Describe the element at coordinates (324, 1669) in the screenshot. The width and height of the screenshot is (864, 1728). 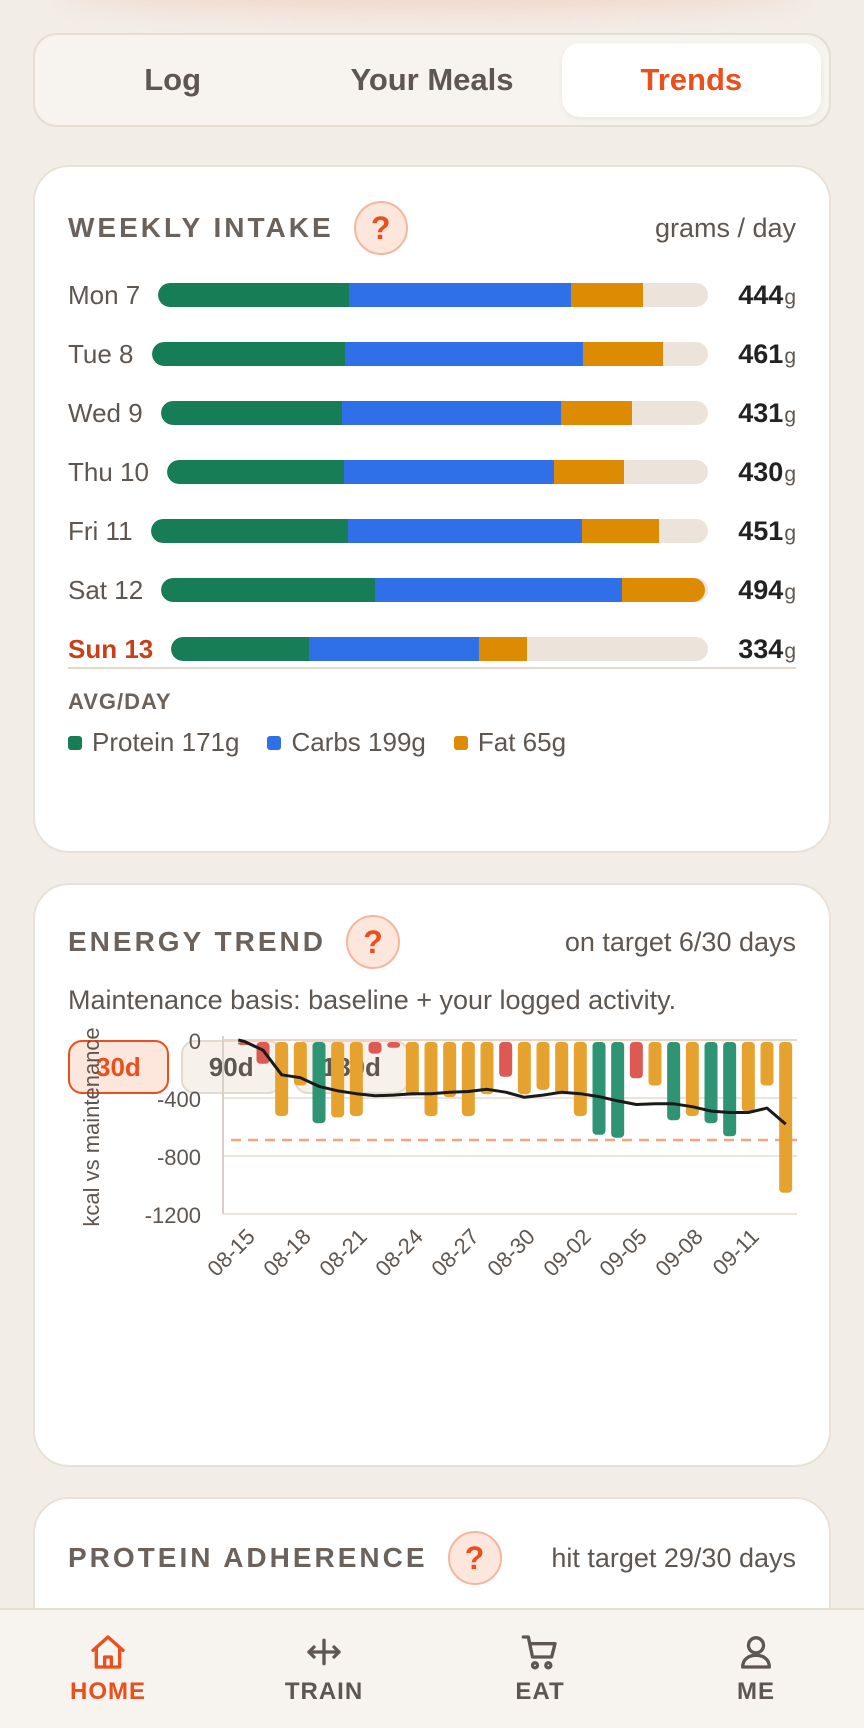
I see `nav-train: TRAIN` at that location.